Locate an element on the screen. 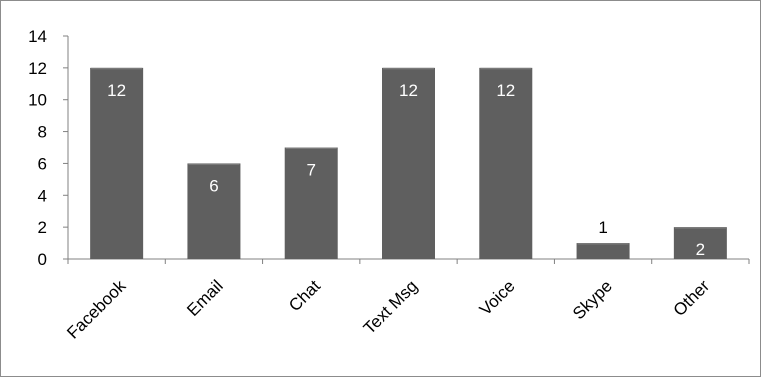  category-label: Voice is located at coordinates (497, 297).